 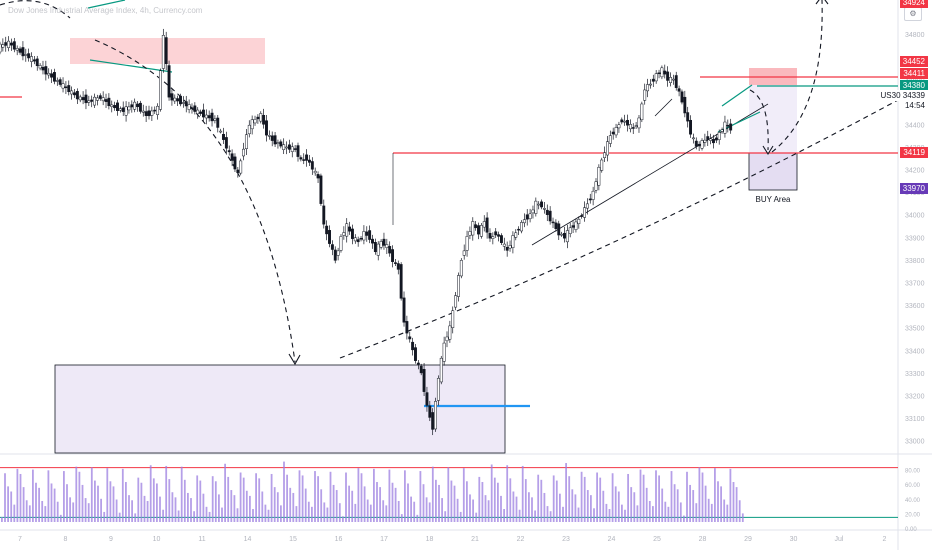 What do you see at coordinates (131, 66) in the screenshot?
I see `channel-line-bottom` at bounding box center [131, 66].